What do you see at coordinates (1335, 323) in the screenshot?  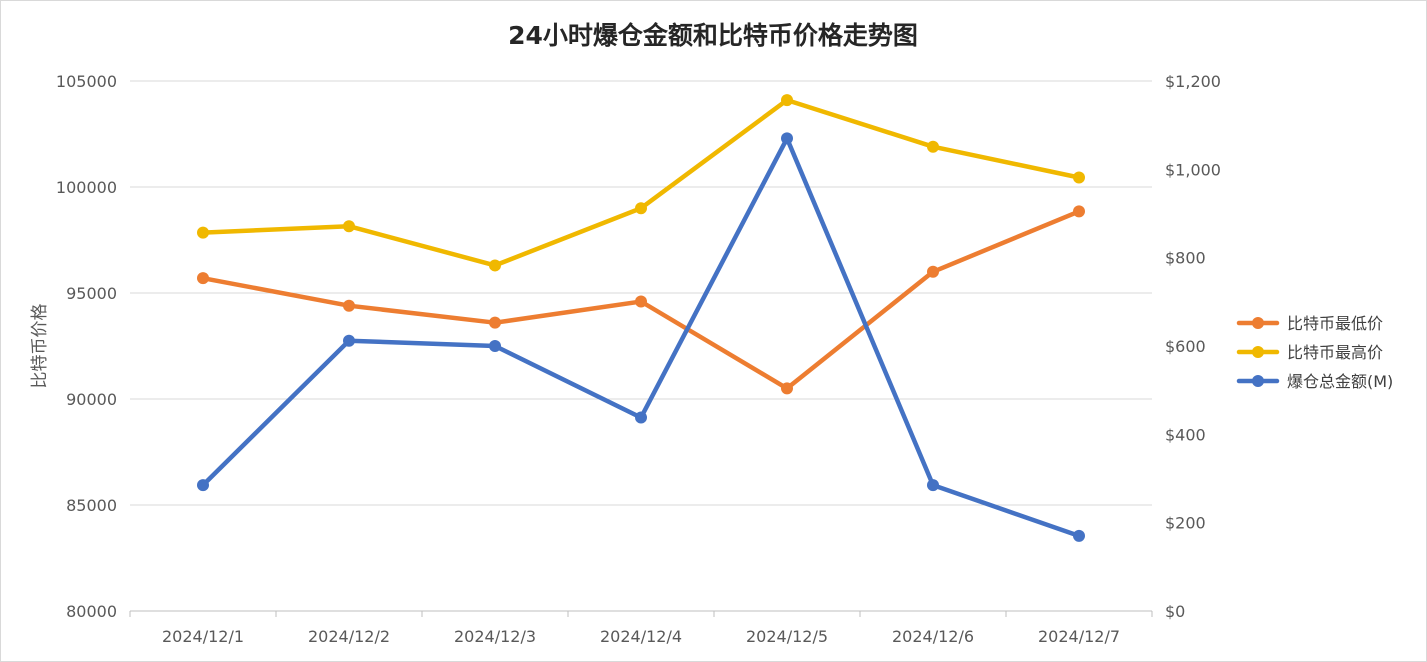 I see `legend-label: 比特币最低价` at bounding box center [1335, 323].